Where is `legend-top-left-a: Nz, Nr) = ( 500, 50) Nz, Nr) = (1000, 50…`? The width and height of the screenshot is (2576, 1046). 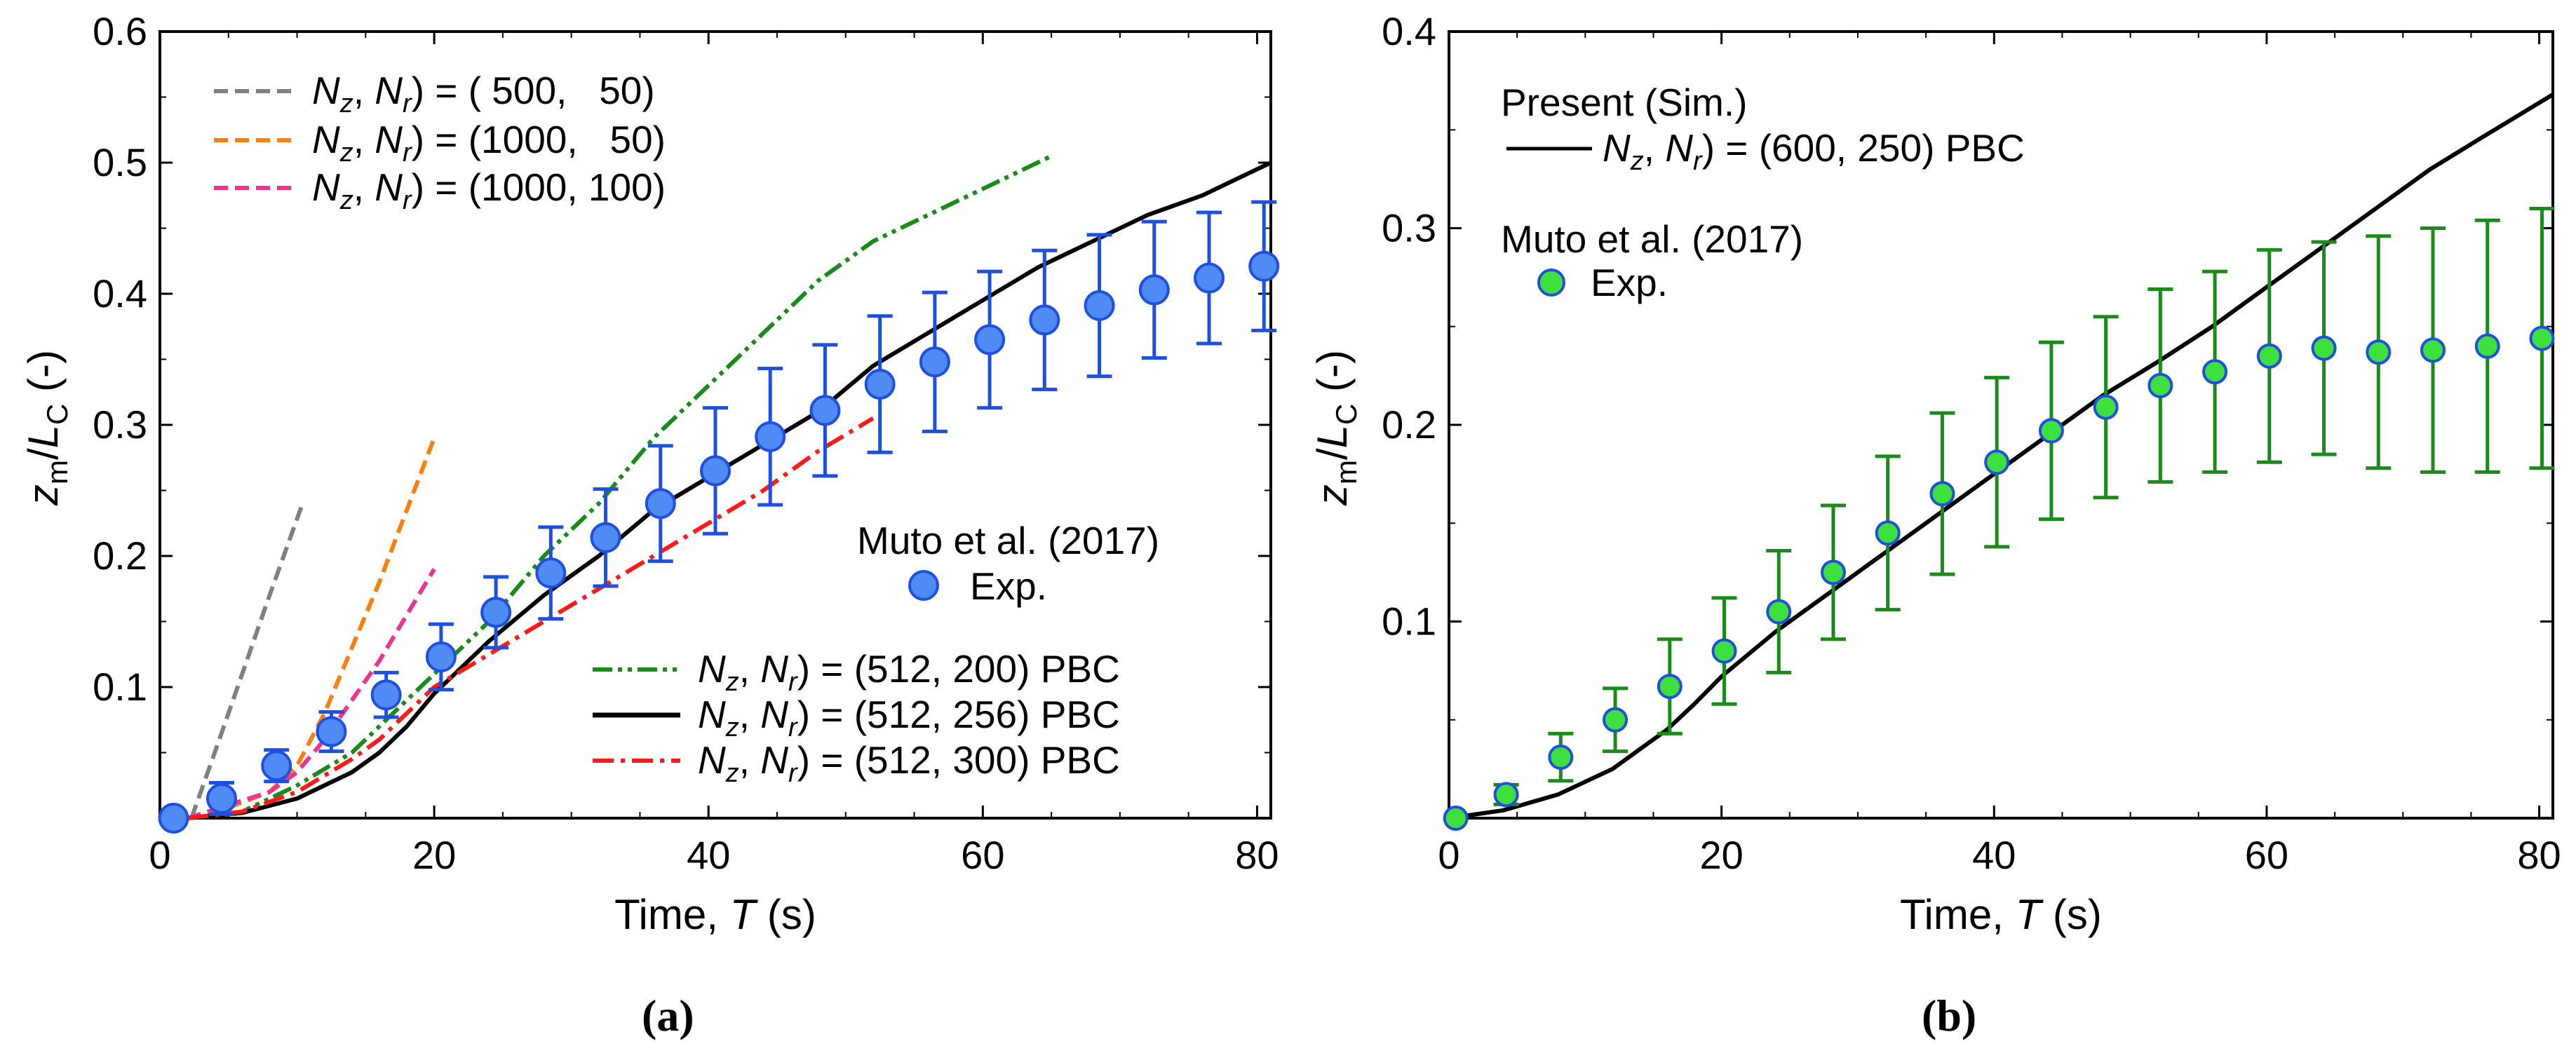
legend-top-left-a: Nz, Nr) = ( 500, 50) Nz, Nr) = (1000, 50… is located at coordinates (440, 142).